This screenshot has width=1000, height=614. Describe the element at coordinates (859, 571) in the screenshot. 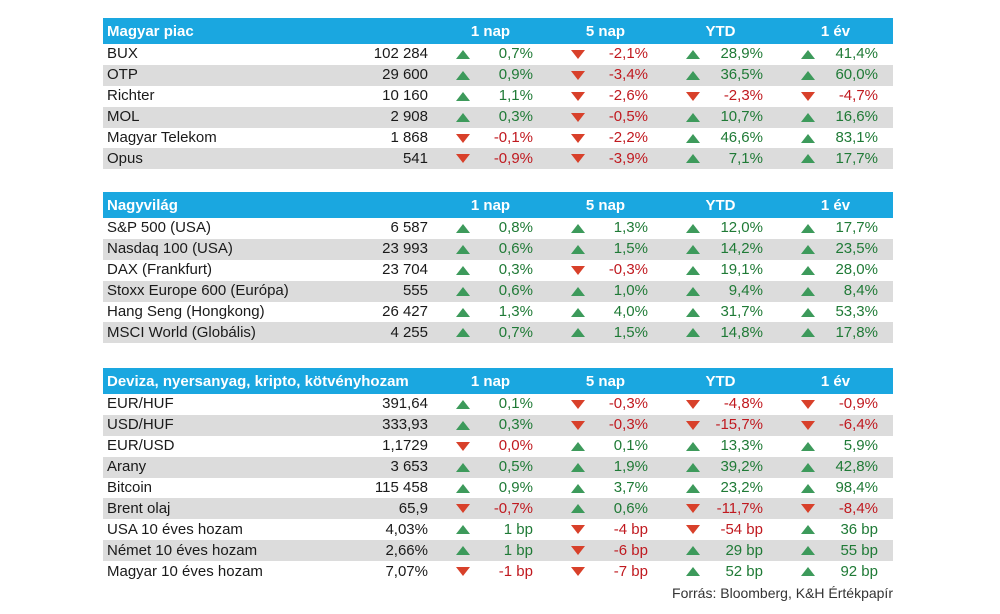

I see `change-value: 92 bp` at that location.